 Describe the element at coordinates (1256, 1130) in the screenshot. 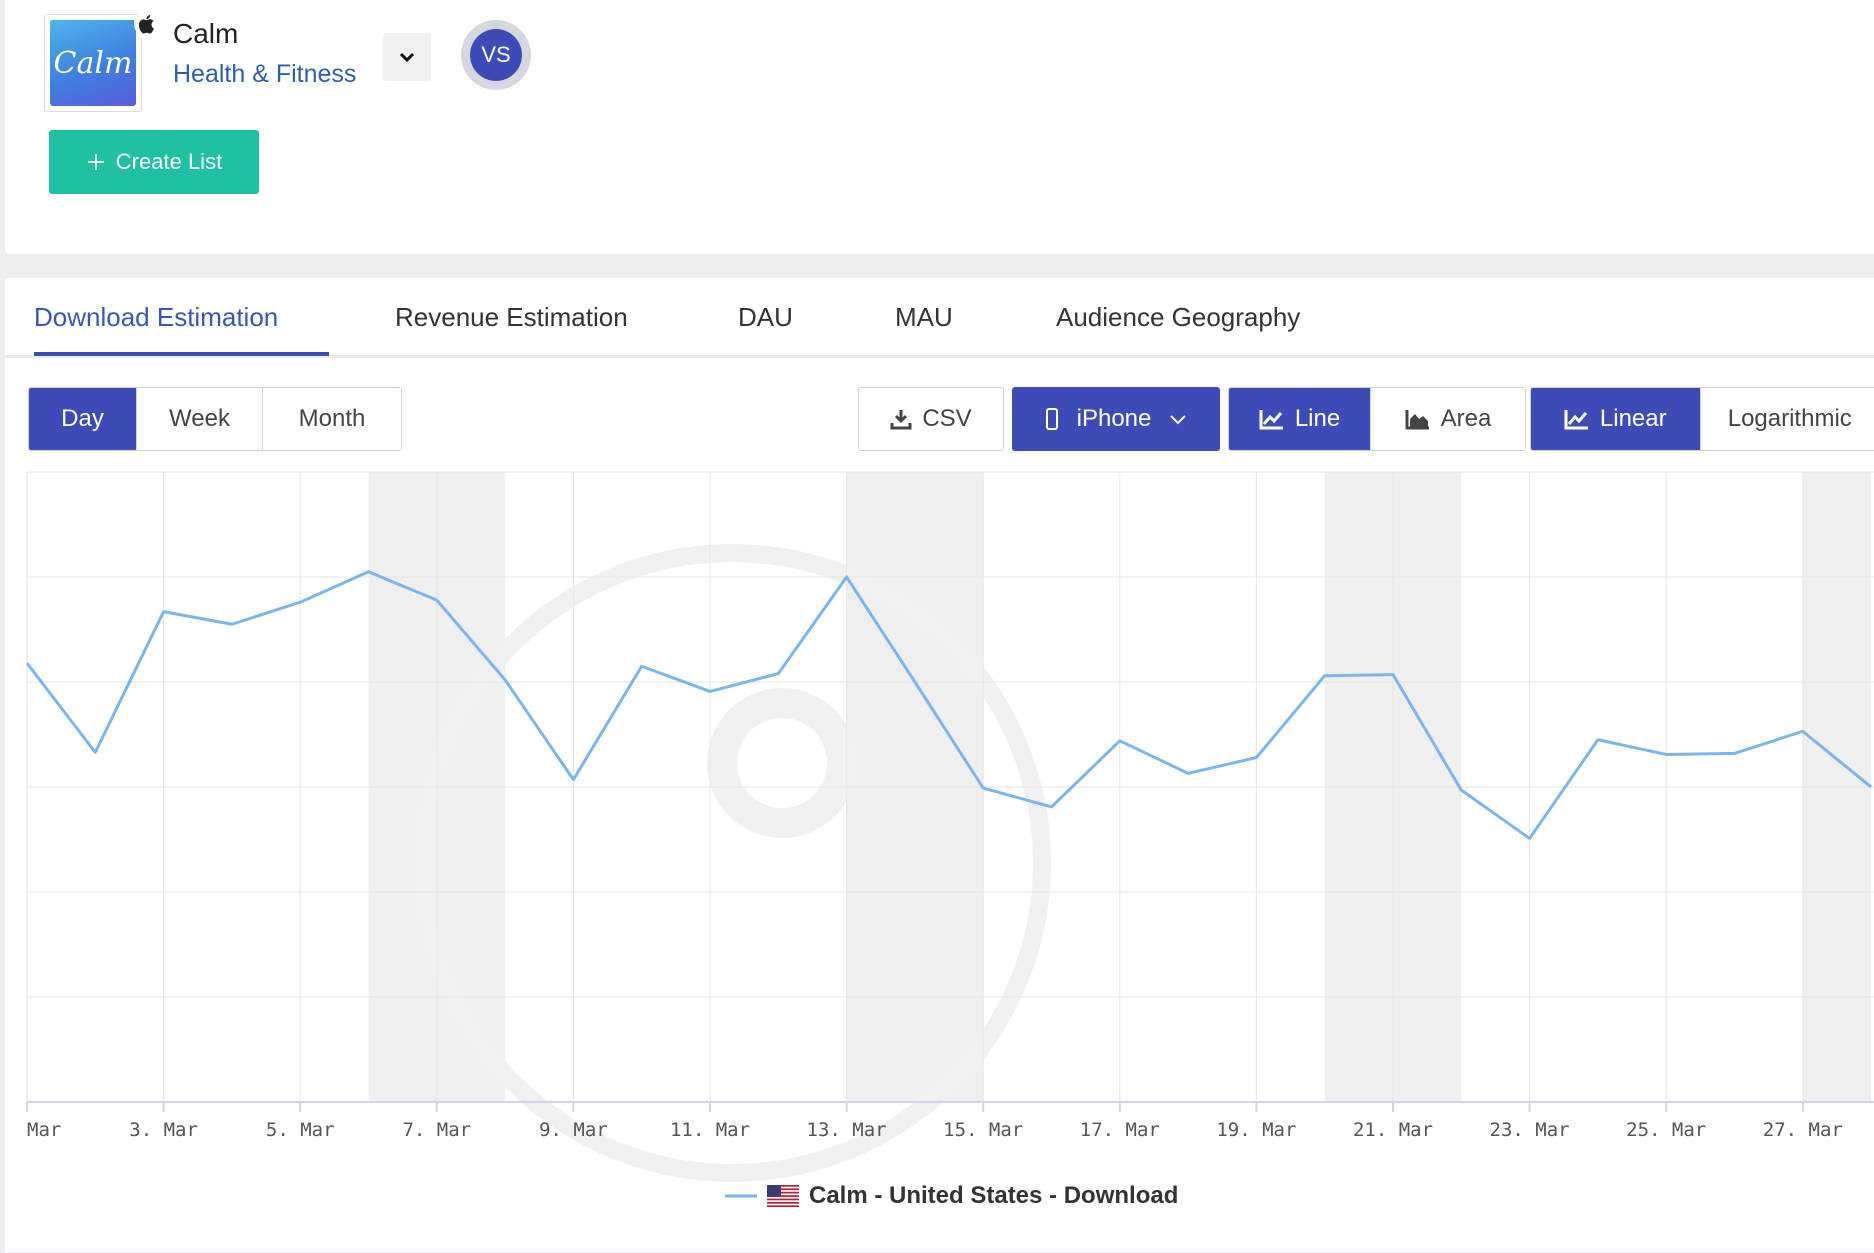

I see `x-tick-label: 19. Mar` at that location.